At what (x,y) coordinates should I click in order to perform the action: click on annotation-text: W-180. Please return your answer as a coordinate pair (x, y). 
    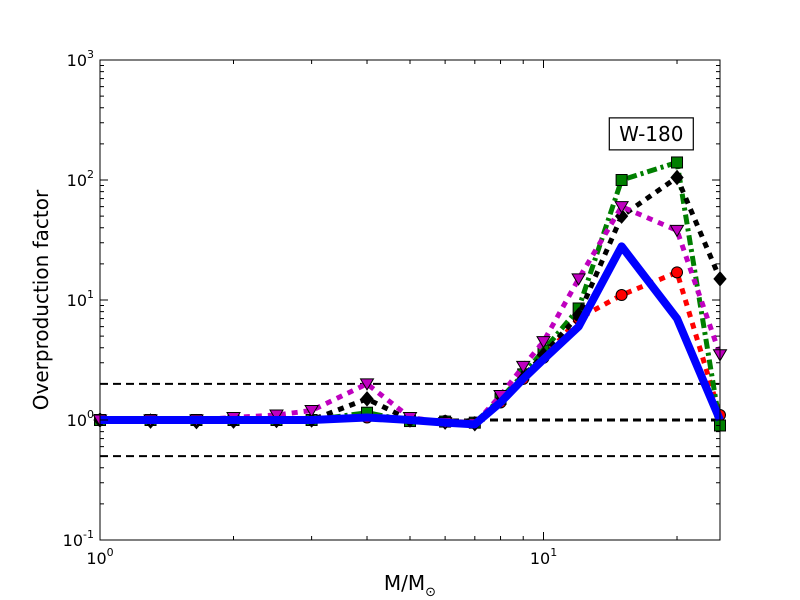
    Looking at the image, I should click on (651, 134).